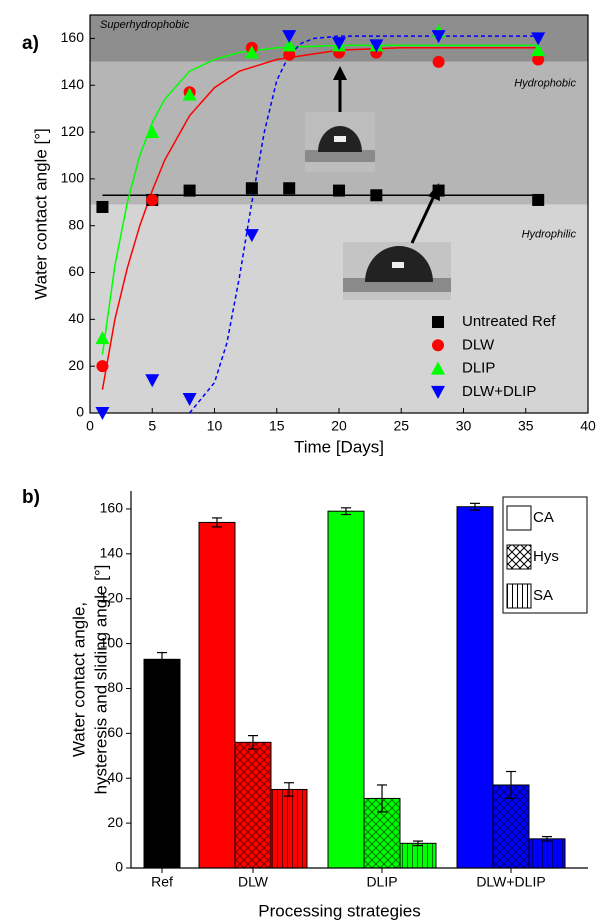  What do you see at coordinates (510, 882) in the screenshot?
I see `x-tick-label: DLW+DLIP` at bounding box center [510, 882].